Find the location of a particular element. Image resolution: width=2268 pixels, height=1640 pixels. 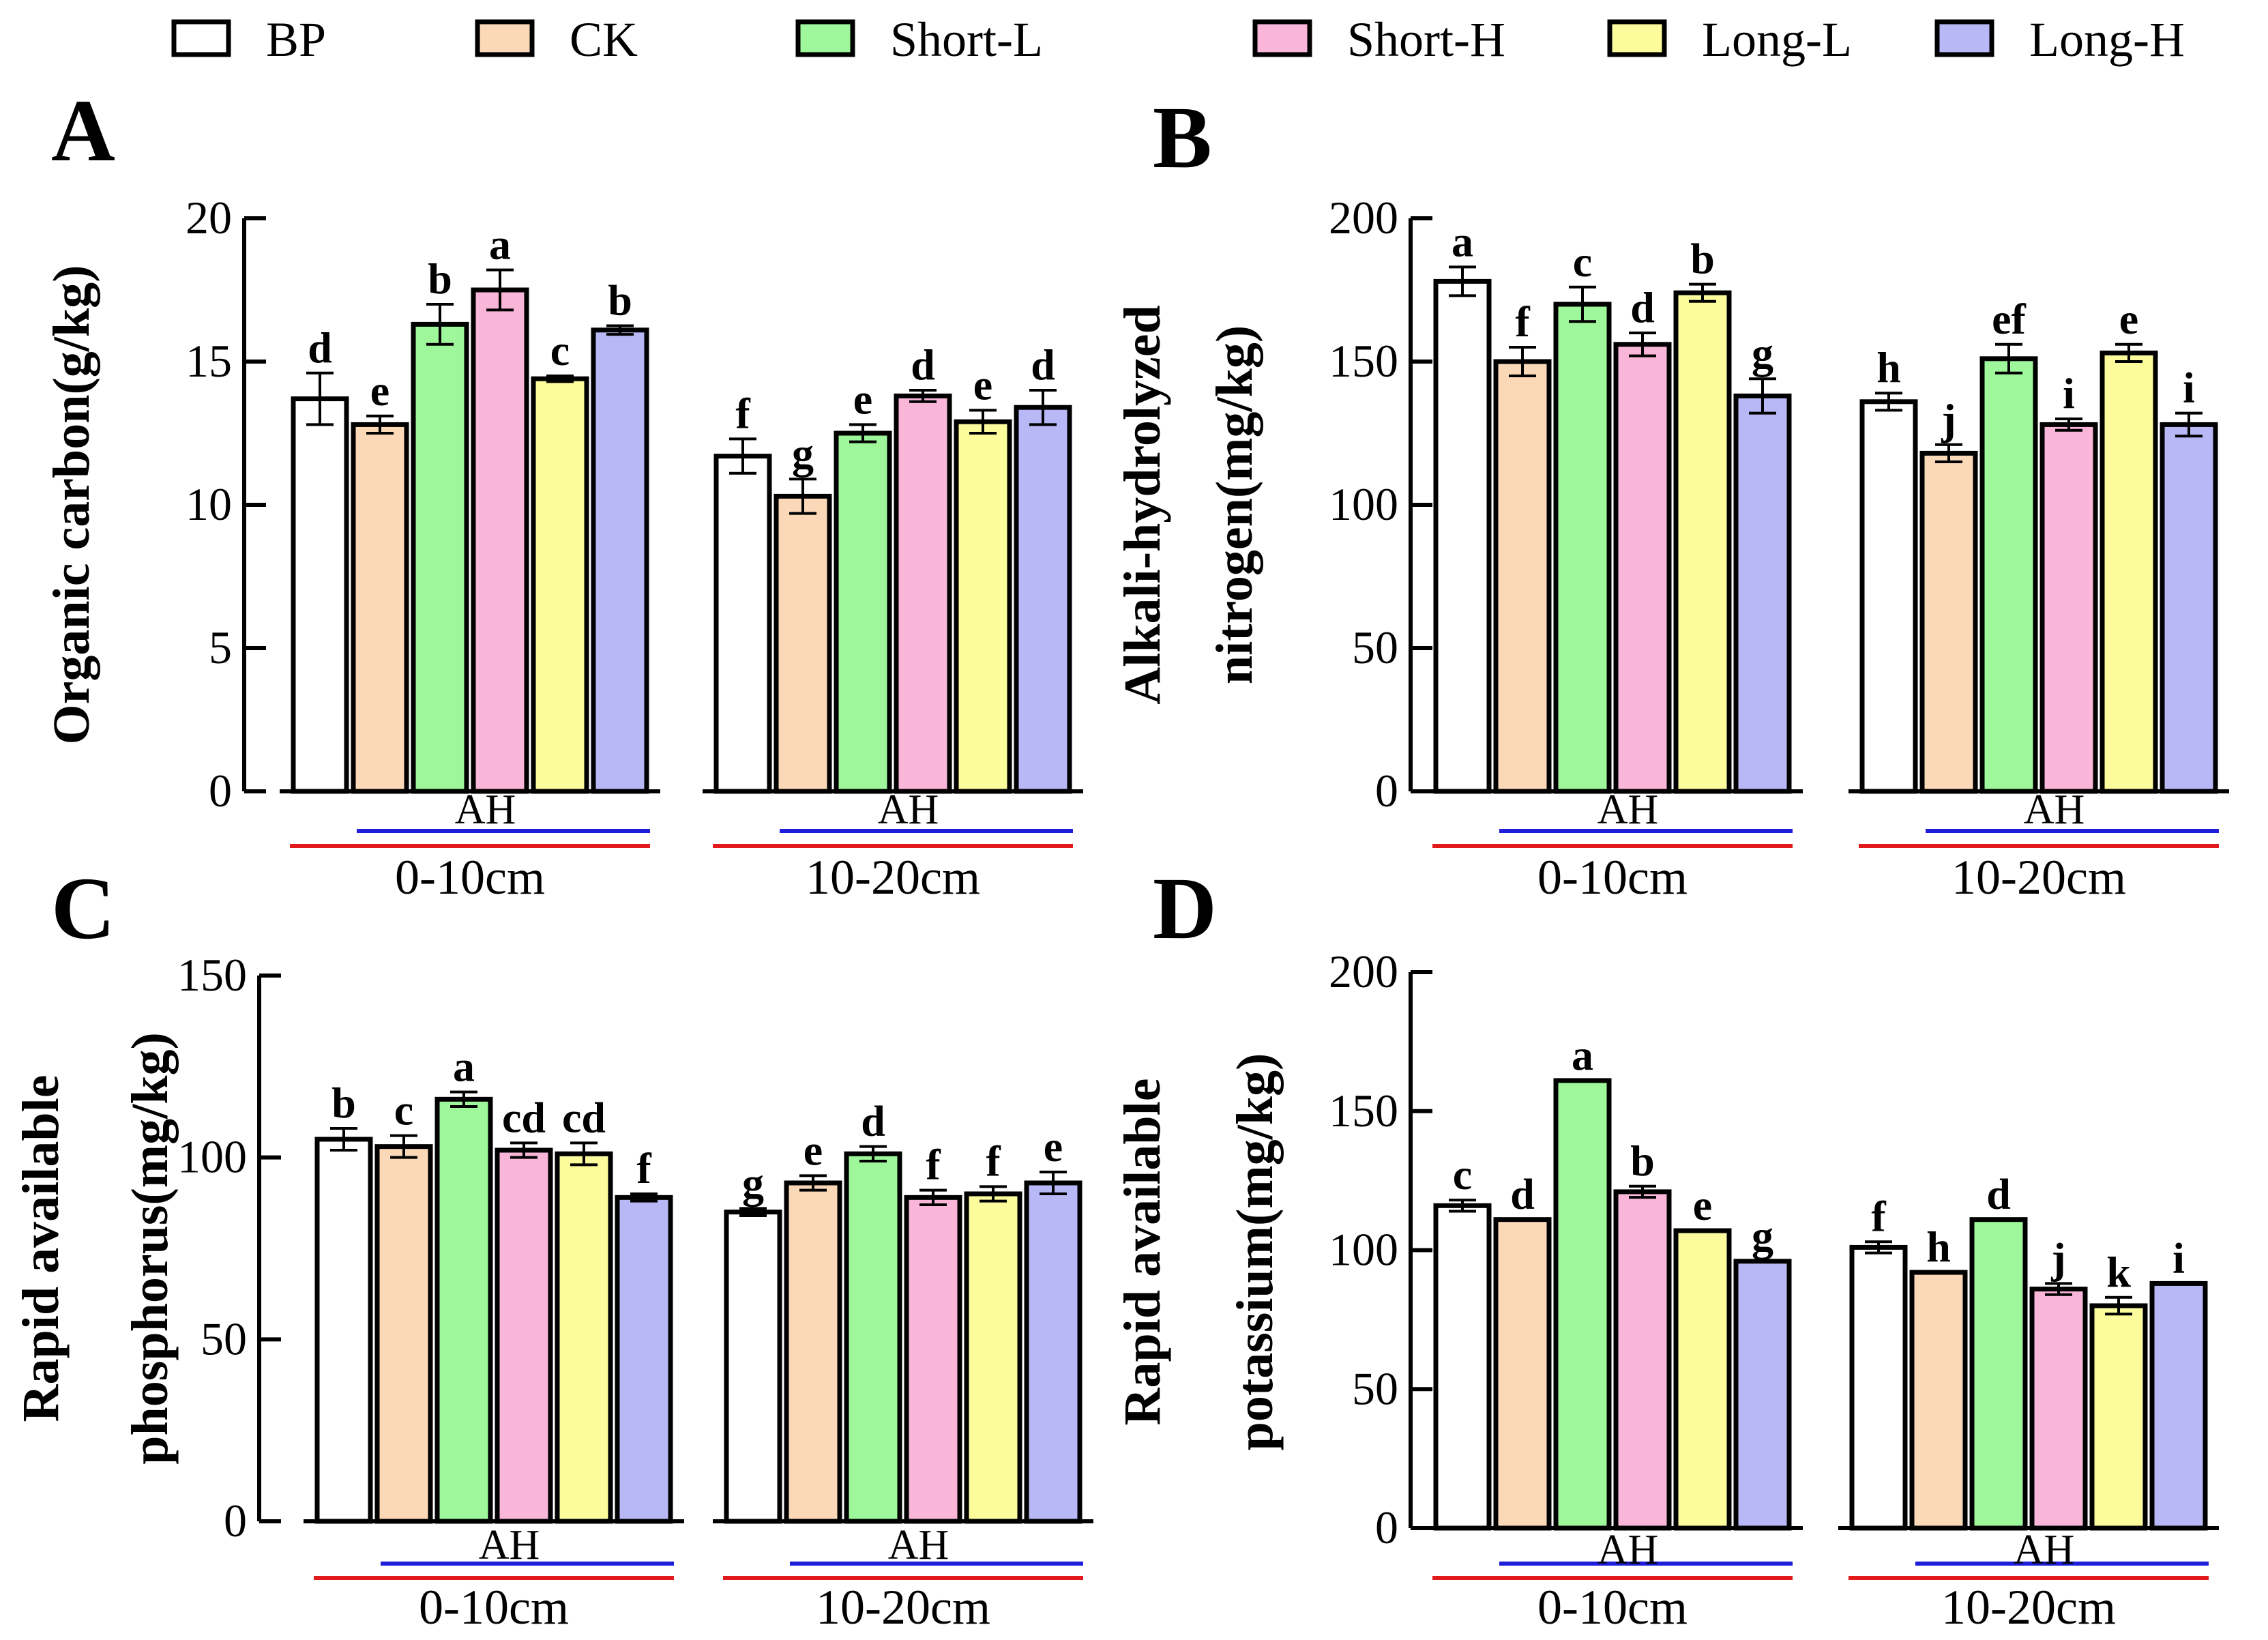

significance-letter-b-0-1: f is located at coordinates (1522, 321).